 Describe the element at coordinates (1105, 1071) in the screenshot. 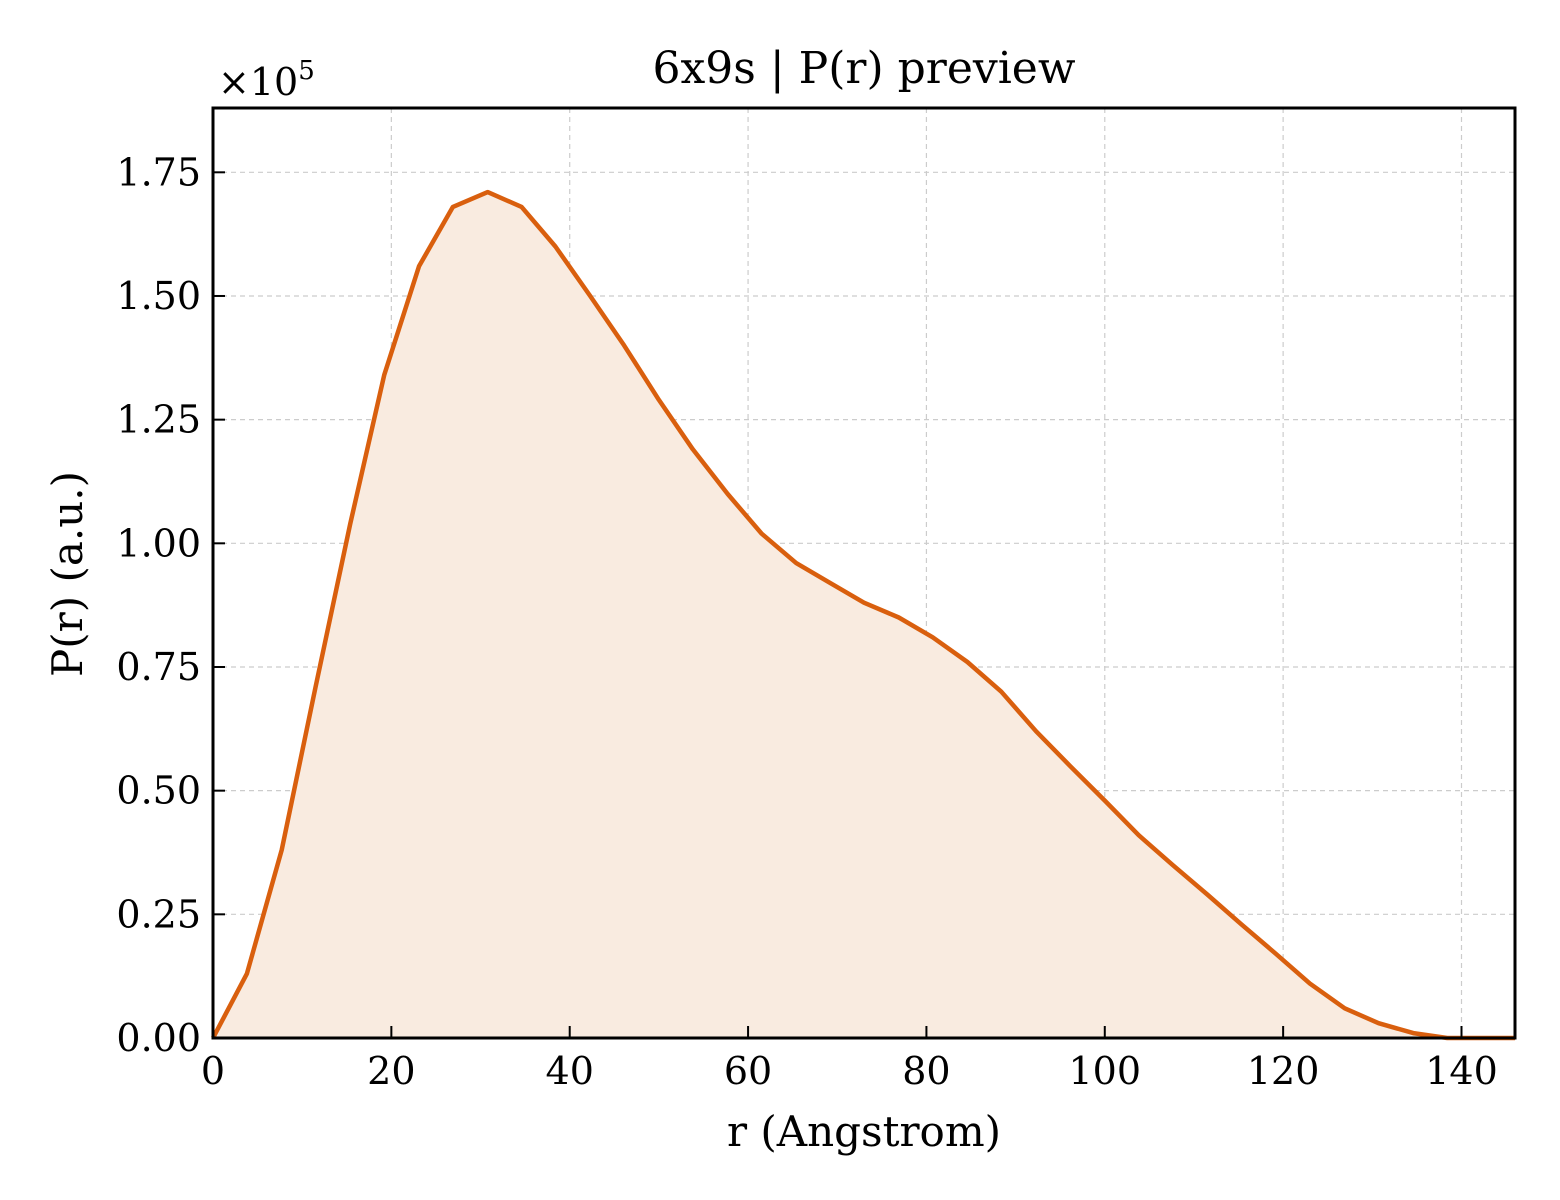

I see `x-tick-label: 100` at that location.